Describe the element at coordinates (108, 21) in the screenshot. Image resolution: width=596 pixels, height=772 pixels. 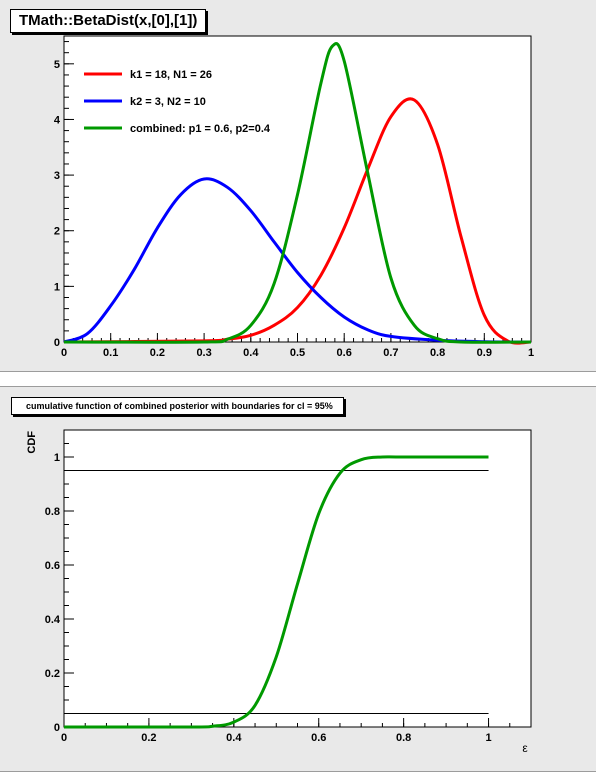
I see `top-chart-title: TMath::BetaDist(x,[0],[1])` at that location.